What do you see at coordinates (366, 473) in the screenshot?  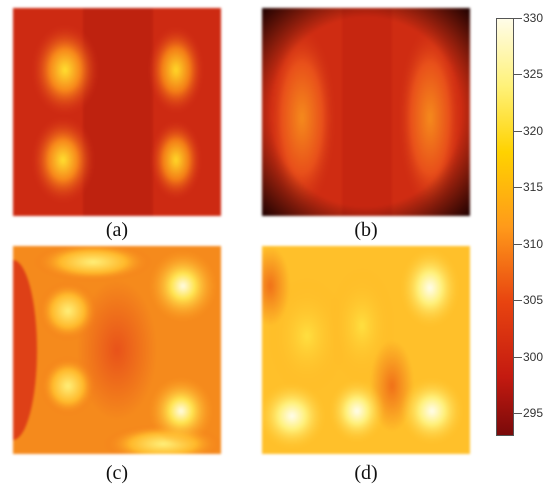 I see `panel-label-d: (d)` at bounding box center [366, 473].